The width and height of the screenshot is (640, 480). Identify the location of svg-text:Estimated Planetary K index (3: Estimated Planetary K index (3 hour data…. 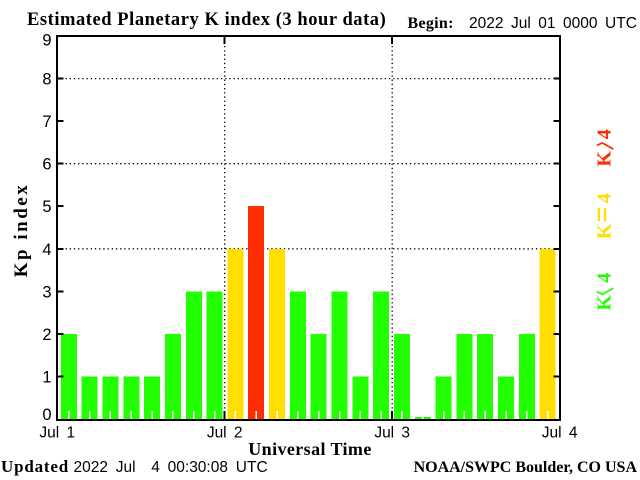
(206, 20).